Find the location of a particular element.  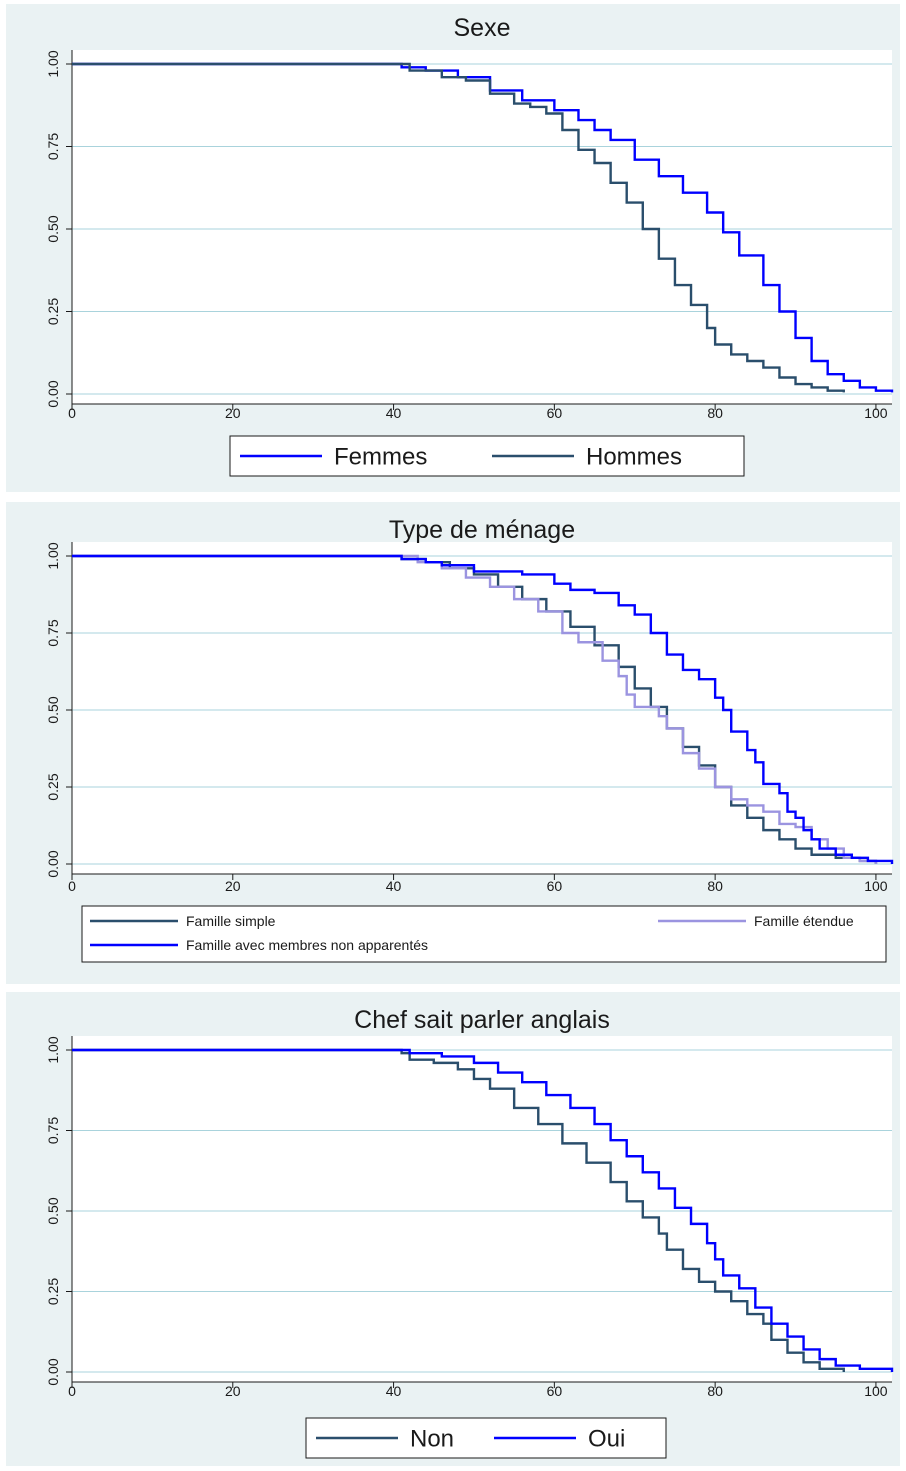

legend-label-femmes: Femmes is located at coordinates (380, 457).